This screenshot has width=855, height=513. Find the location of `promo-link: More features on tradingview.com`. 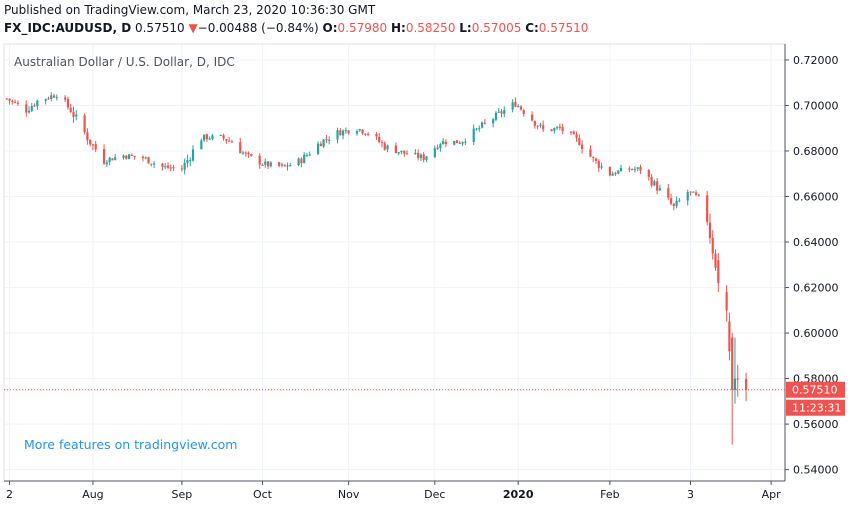

promo-link: More features on tradingview.com is located at coordinates (130, 444).